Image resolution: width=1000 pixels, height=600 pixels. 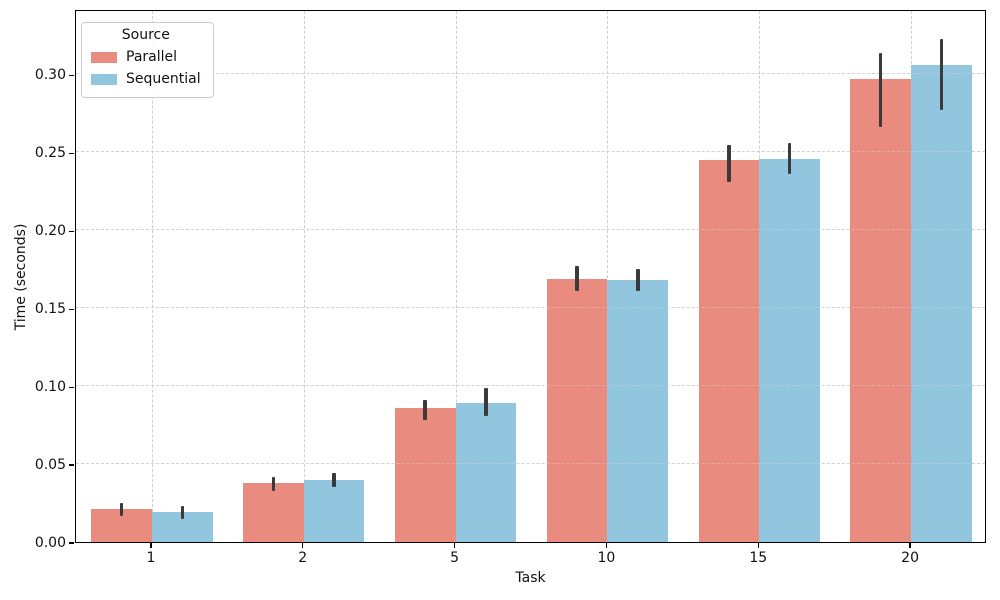 What do you see at coordinates (50, 75) in the screenshot?
I see `y-tick-label: 0.30` at bounding box center [50, 75].